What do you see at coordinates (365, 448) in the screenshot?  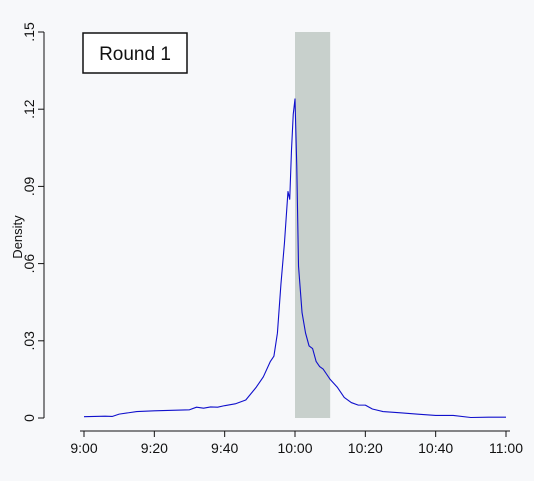 I see `x-tick-label-4: 10:20` at bounding box center [365, 448].